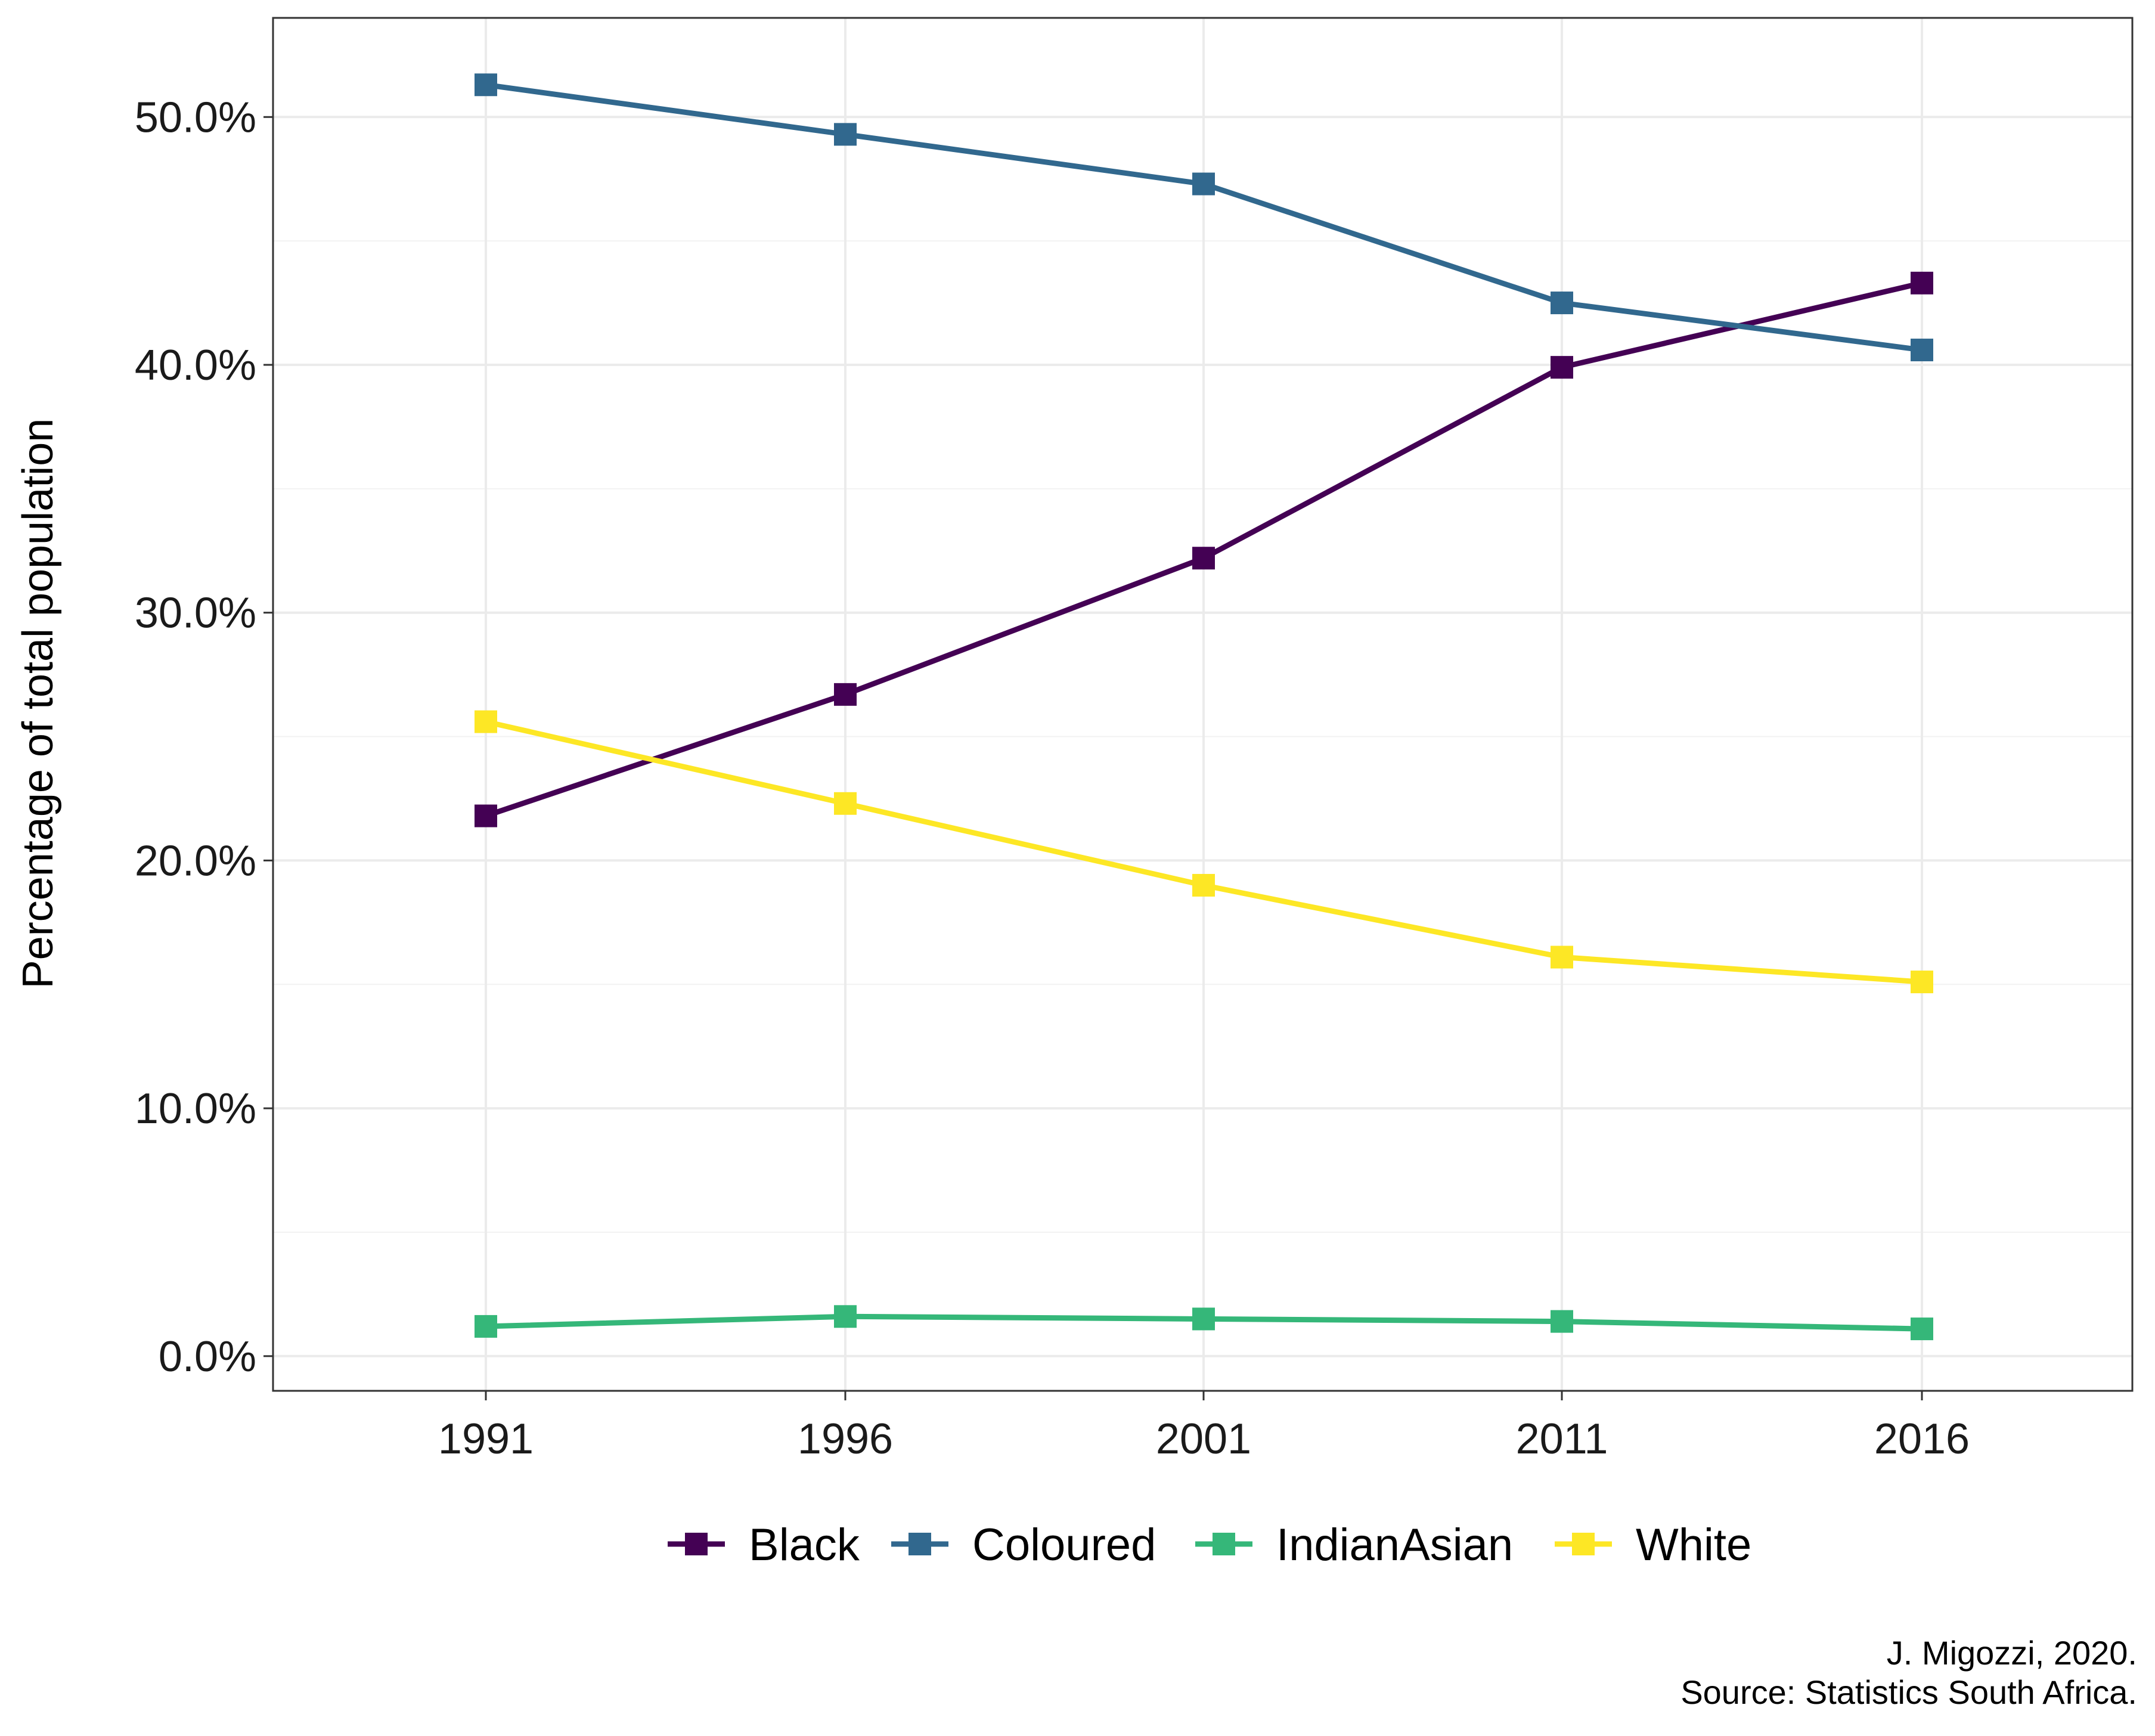 The height and width of the screenshot is (1736, 2155). Describe the element at coordinates (804, 1545) in the screenshot. I see `legend-label: Black` at that location.